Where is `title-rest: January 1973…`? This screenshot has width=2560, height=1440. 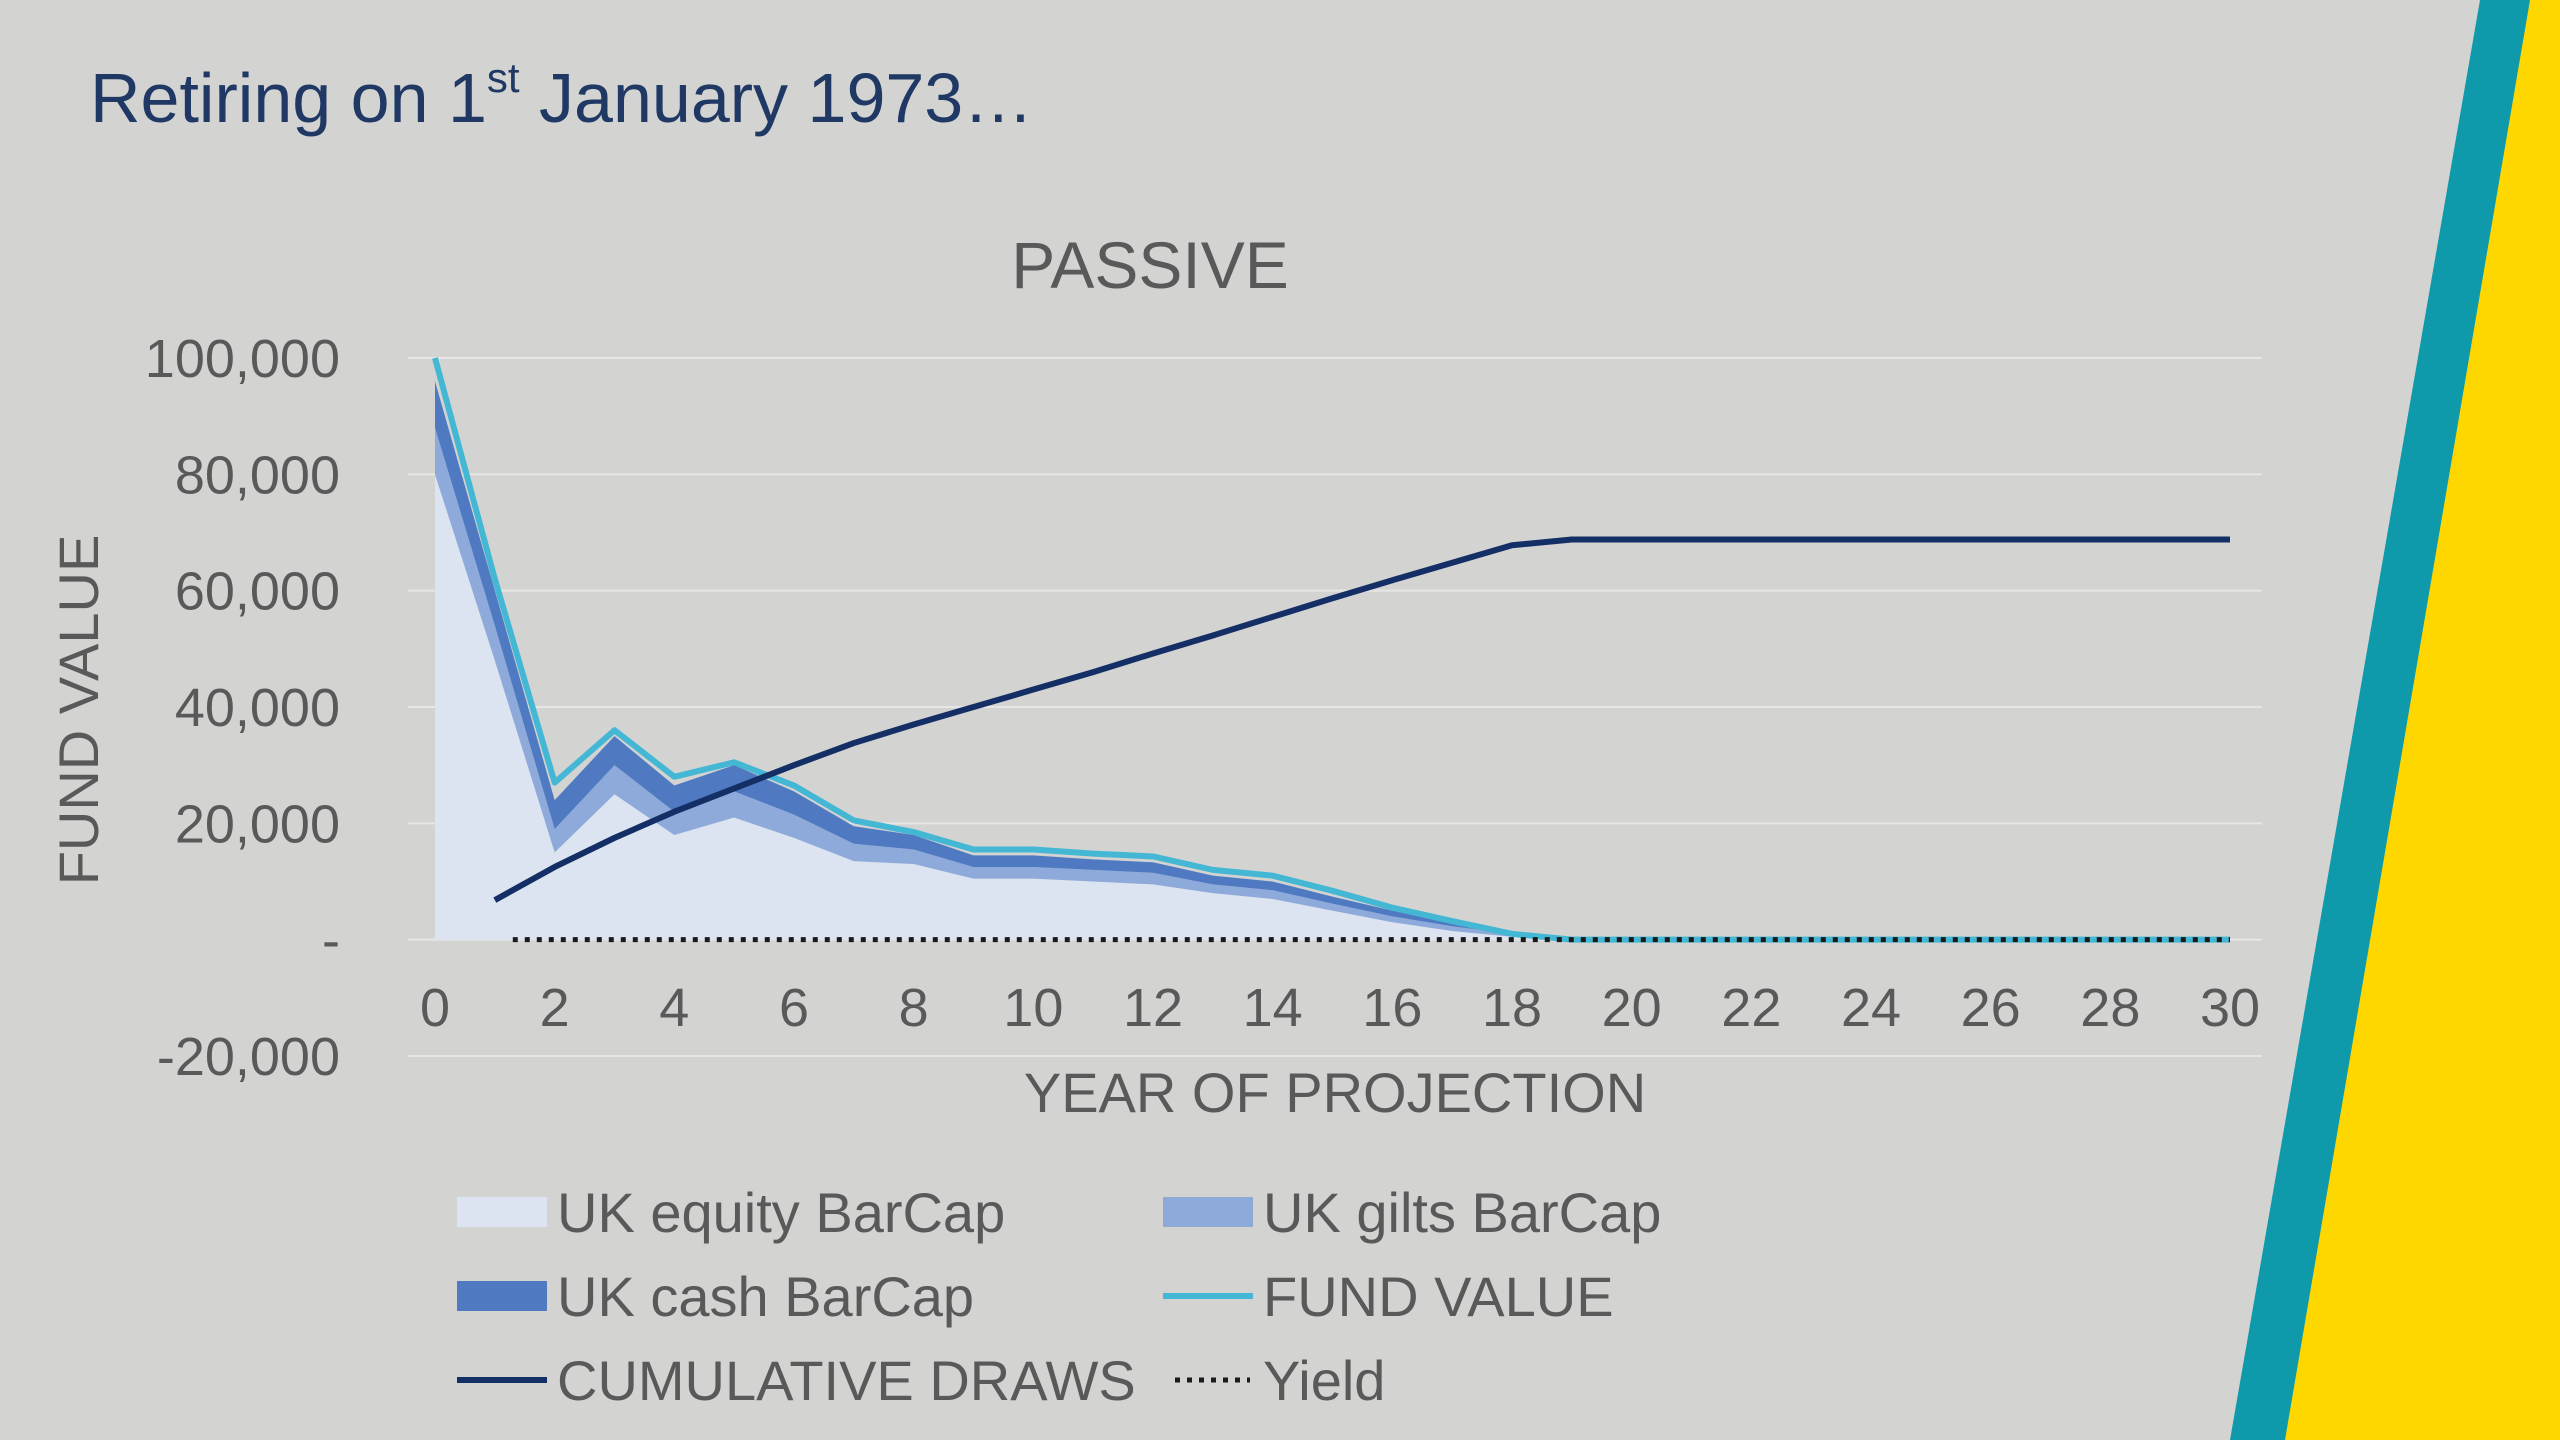 title-rest: January 1973… is located at coordinates (776, 98).